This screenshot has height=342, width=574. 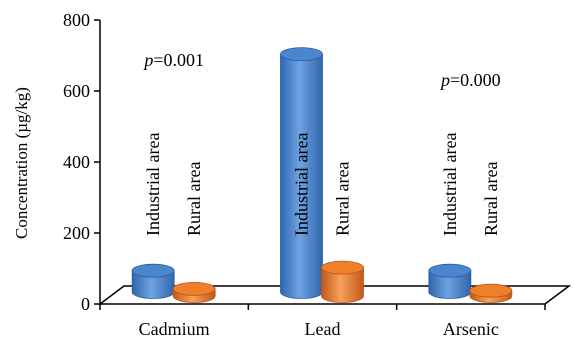 What do you see at coordinates (194, 199) in the screenshot?
I see `bar-label-cadmium-rural: Rural area` at bounding box center [194, 199].